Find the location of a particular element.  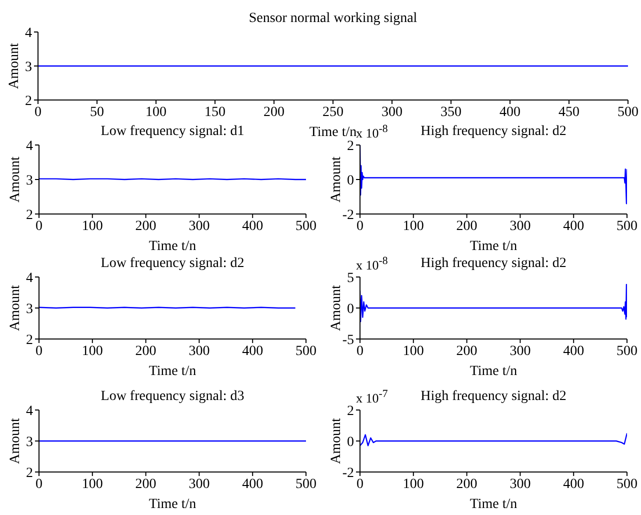

chart-title: Low frequency signal: d1 is located at coordinates (173, 132).